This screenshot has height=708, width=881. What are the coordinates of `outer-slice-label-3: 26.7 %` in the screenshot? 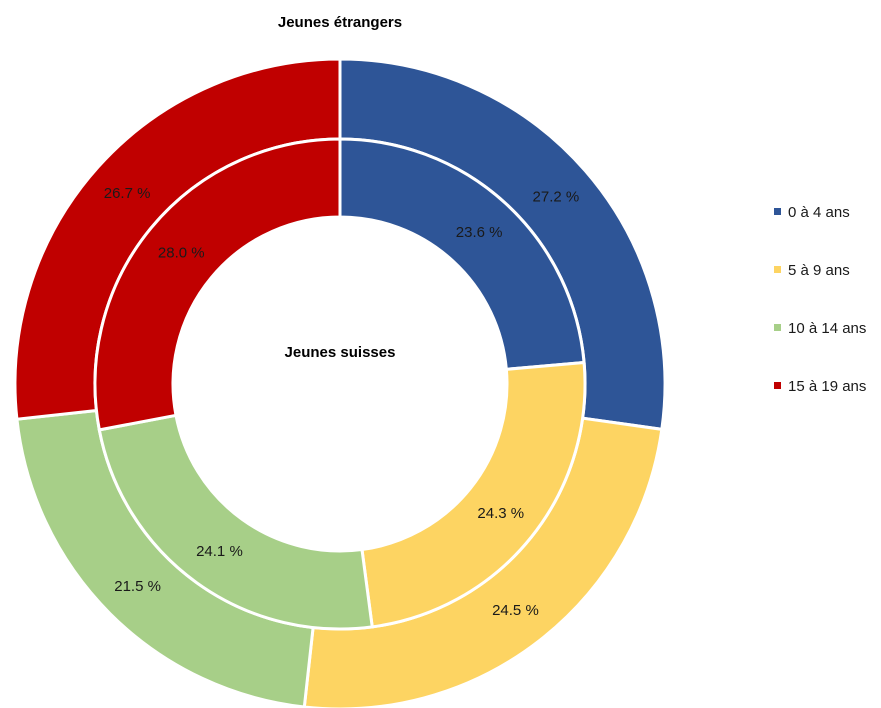 It's located at (127, 193).